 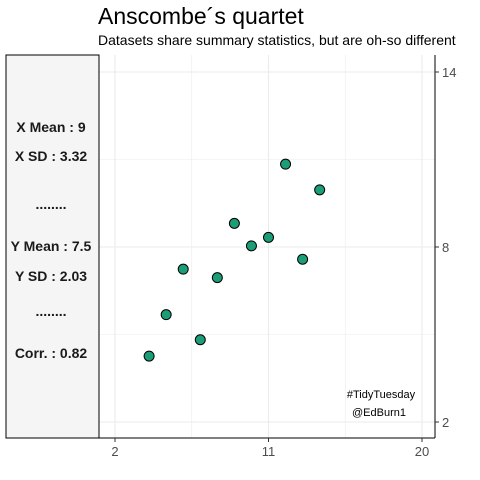 I want to click on x-tick-label: 2, so click(x=114, y=451).